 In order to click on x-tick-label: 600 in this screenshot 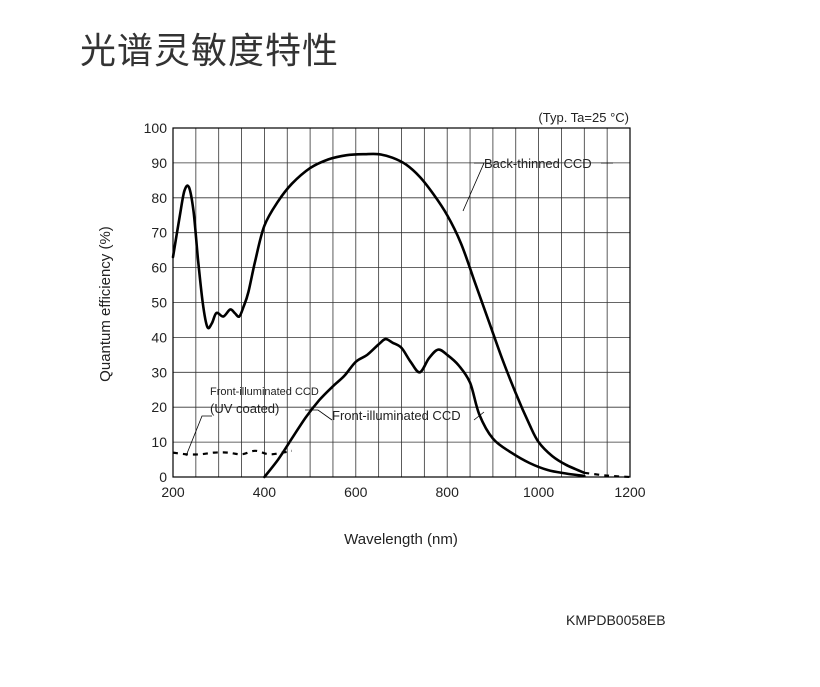, I will do `click(356, 492)`.